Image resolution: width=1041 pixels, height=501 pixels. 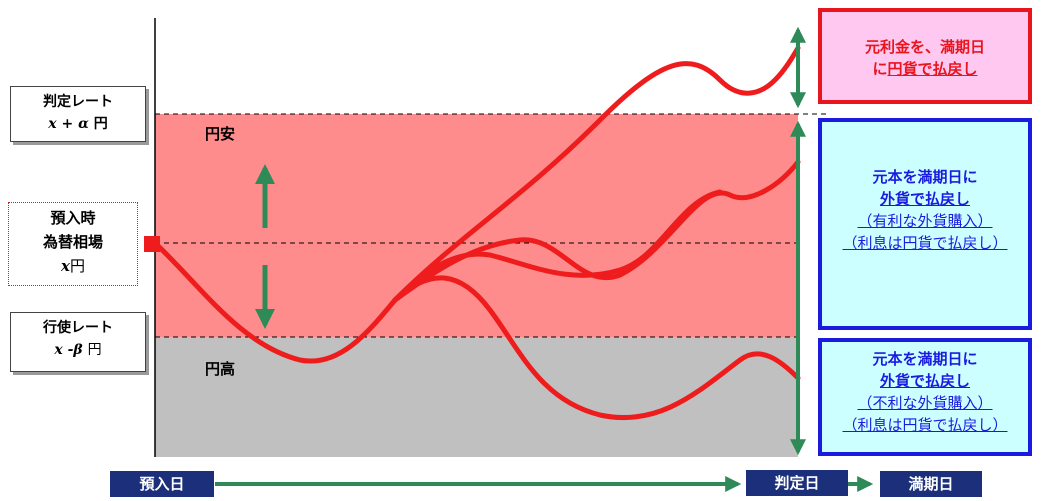 What do you see at coordinates (77, 266) in the screenshot?
I see `spot-rate-unit: 円` at bounding box center [77, 266].